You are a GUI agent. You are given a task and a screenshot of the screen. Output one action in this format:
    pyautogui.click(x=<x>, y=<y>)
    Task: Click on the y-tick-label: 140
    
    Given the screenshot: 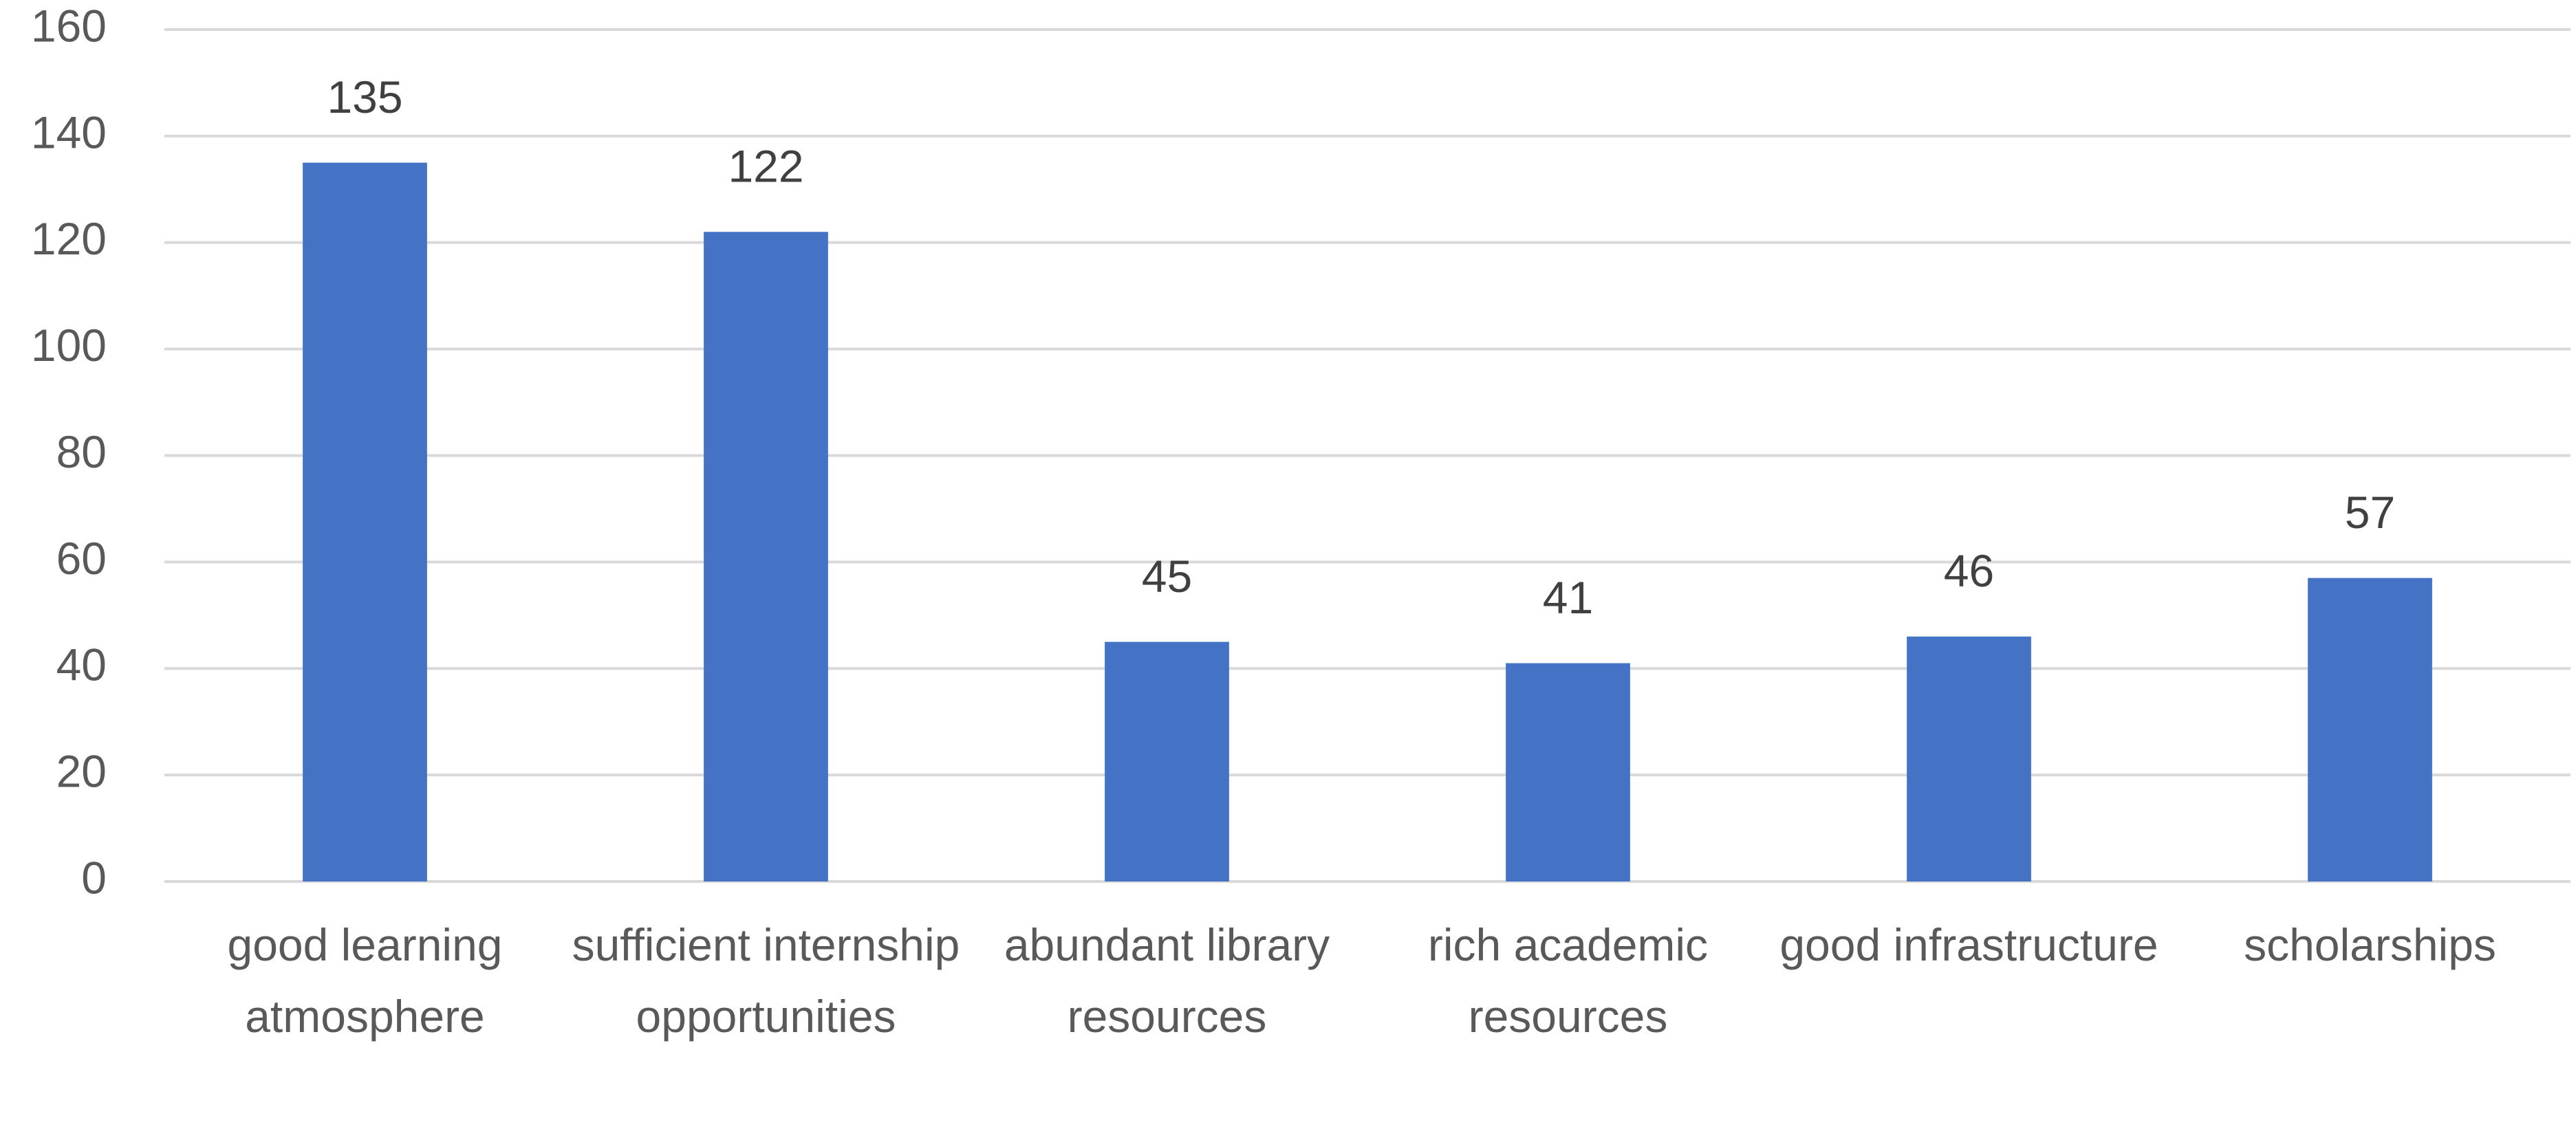 What is the action you would take?
    pyautogui.click(x=69, y=132)
    